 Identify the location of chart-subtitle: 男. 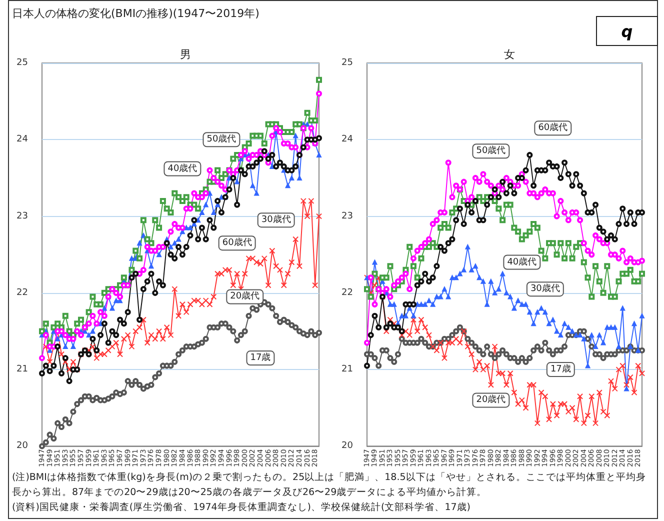
(185, 54).